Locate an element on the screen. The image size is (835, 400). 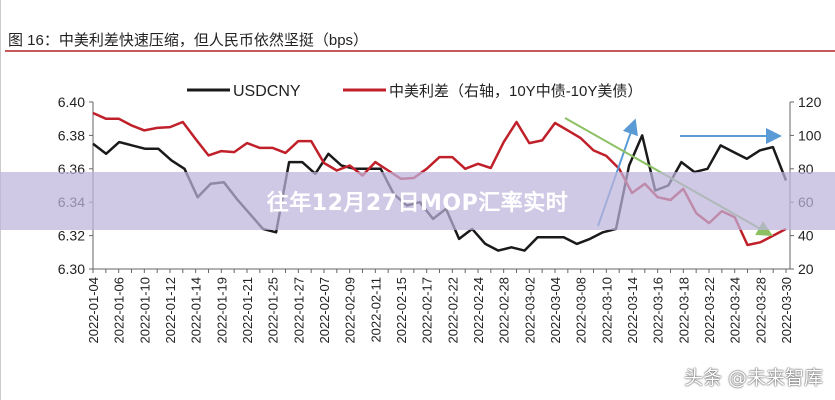
x-tick-label: 2022-01-06 is located at coordinates (119, 310).